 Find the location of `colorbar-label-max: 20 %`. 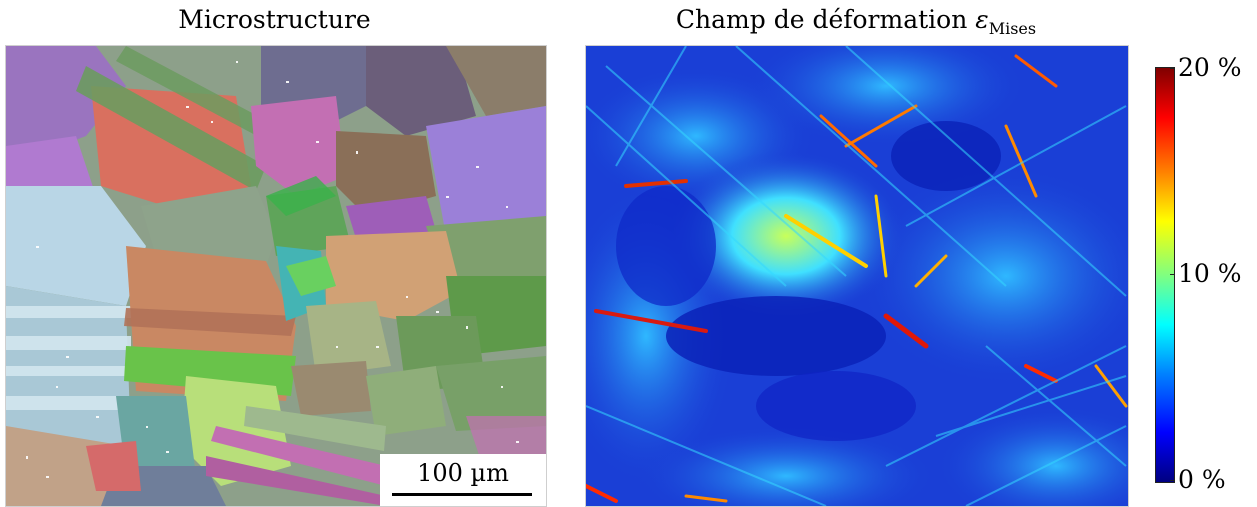

colorbar-label-max: 20 % is located at coordinates (1210, 67).